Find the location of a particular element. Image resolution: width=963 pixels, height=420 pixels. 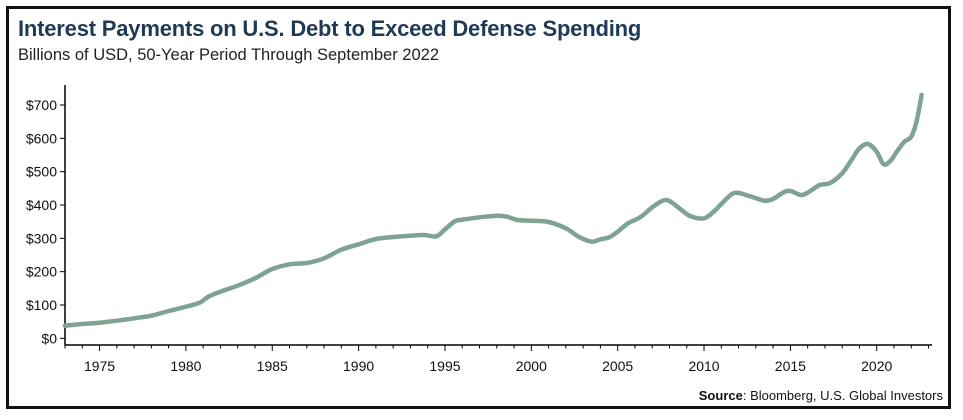

source-note: Source: Bloomberg, U.S. Global Investors is located at coordinates (821, 395).